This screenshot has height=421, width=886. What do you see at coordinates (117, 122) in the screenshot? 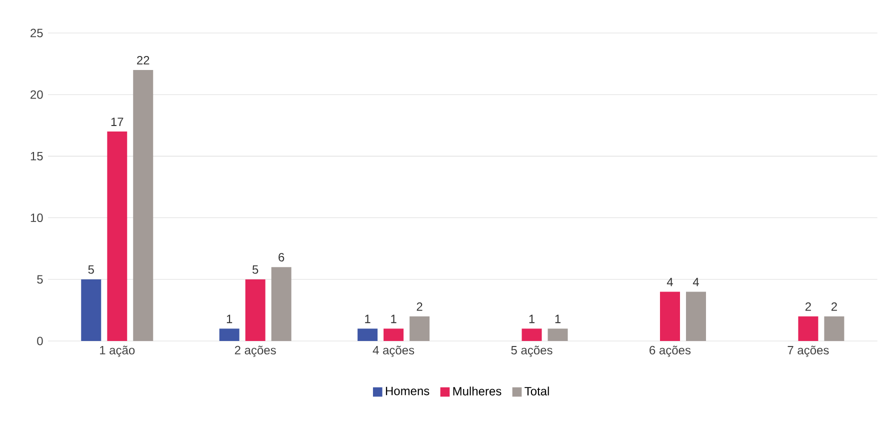
I see `data-label: 17` at bounding box center [117, 122].